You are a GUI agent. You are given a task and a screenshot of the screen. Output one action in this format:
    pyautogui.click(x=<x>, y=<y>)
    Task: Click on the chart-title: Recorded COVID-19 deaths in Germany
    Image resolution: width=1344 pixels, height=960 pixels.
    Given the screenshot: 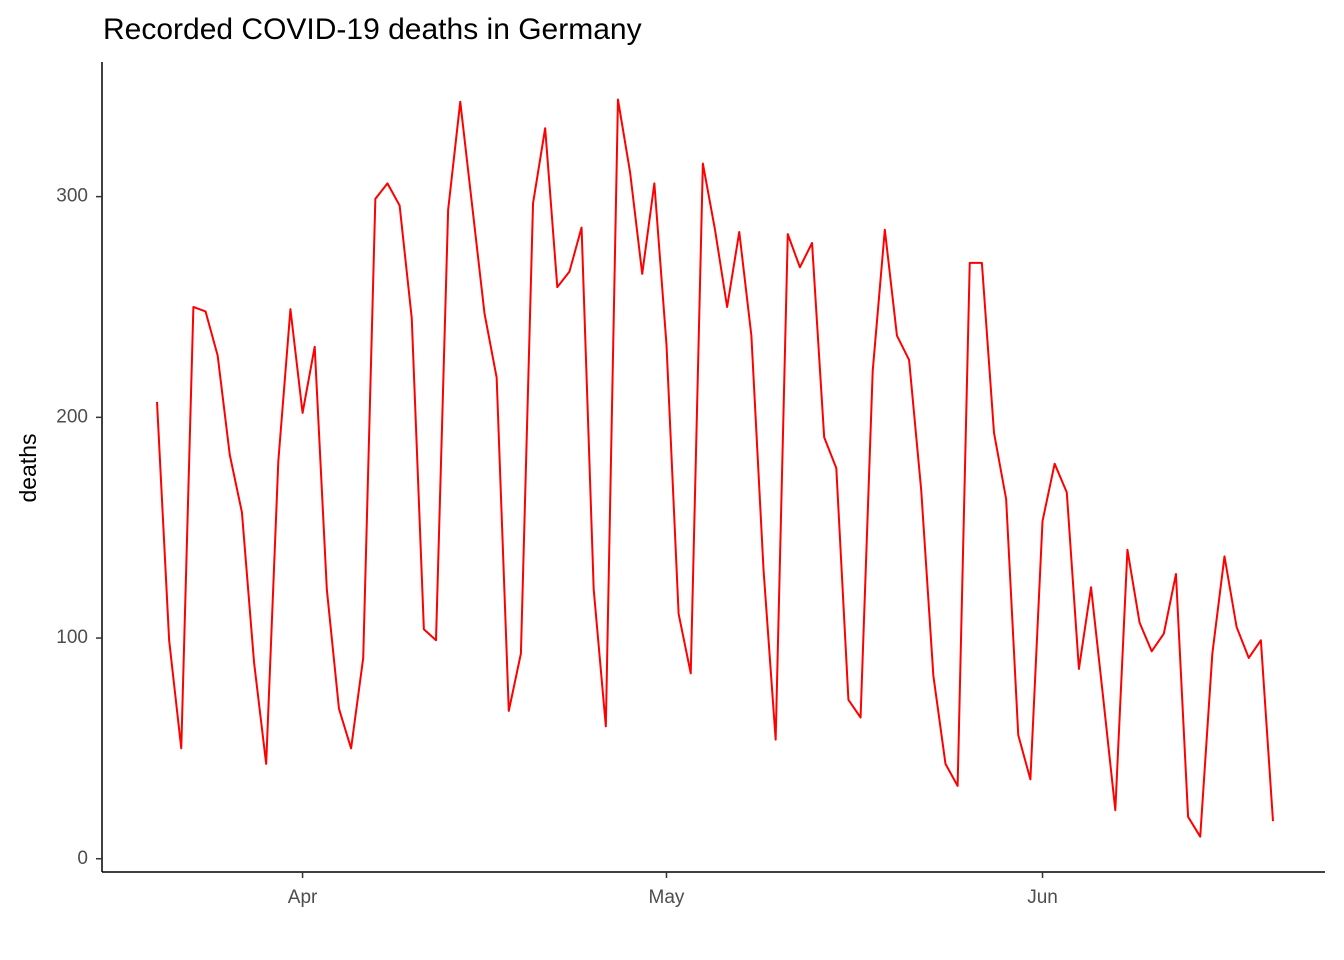 What is the action you would take?
    pyautogui.click(x=372, y=29)
    